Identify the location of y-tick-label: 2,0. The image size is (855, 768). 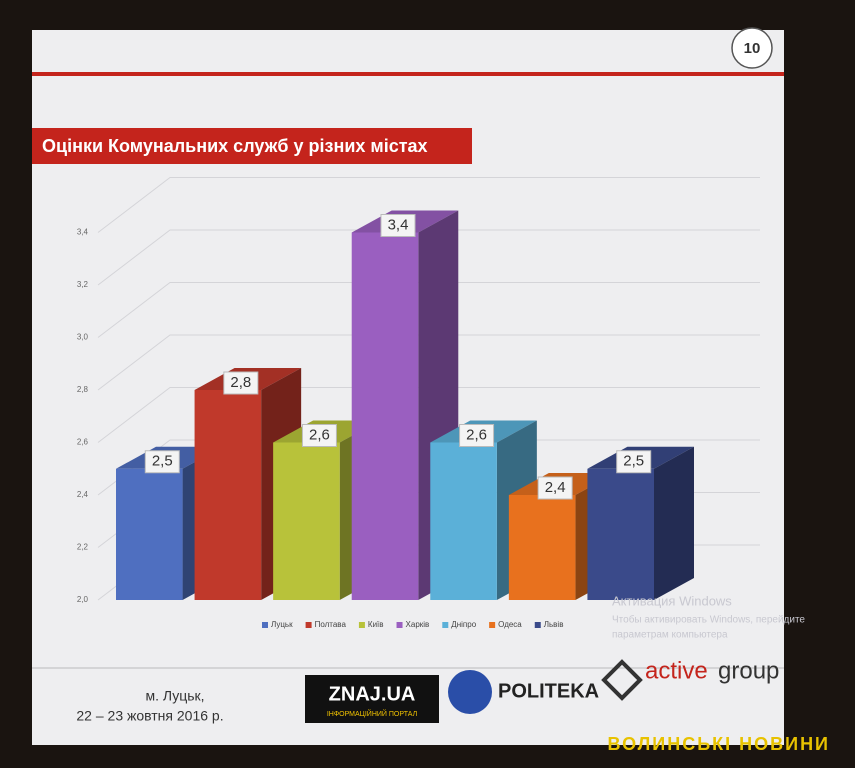
(83, 599).